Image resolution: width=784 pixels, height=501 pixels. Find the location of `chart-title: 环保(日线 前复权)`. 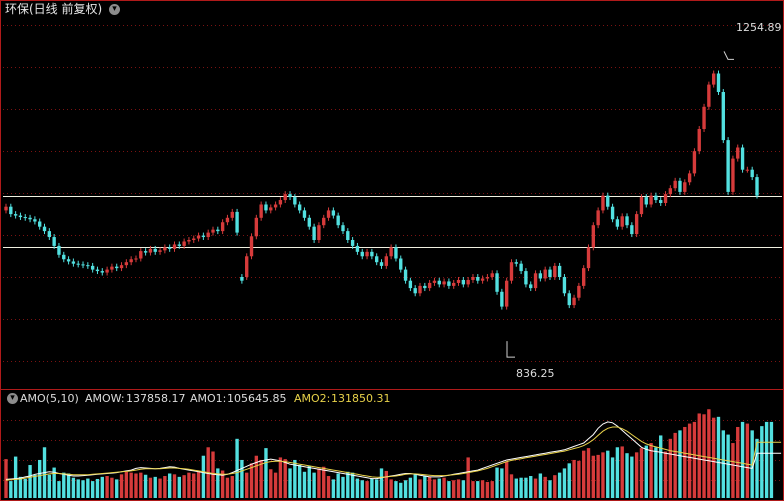

chart-title: 环保(日线 前复权) is located at coordinates (54, 9).